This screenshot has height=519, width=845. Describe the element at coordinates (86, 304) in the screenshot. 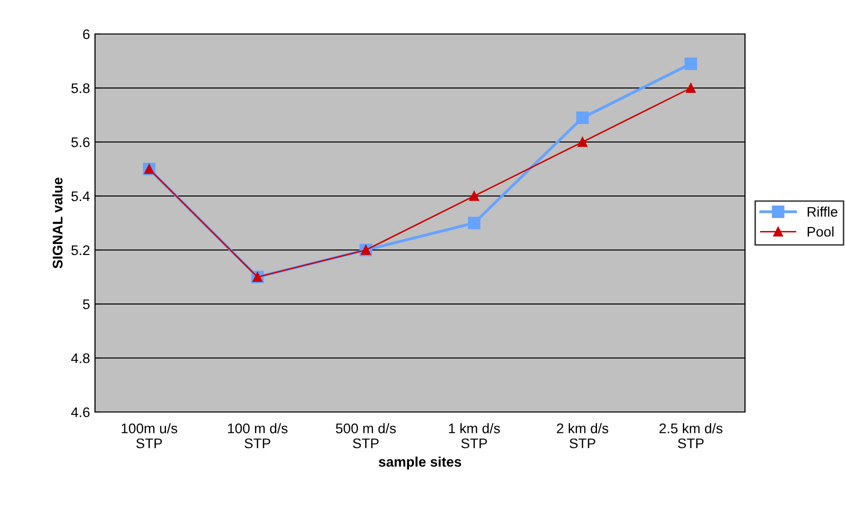

I see `y-tick-label: 5` at that location.